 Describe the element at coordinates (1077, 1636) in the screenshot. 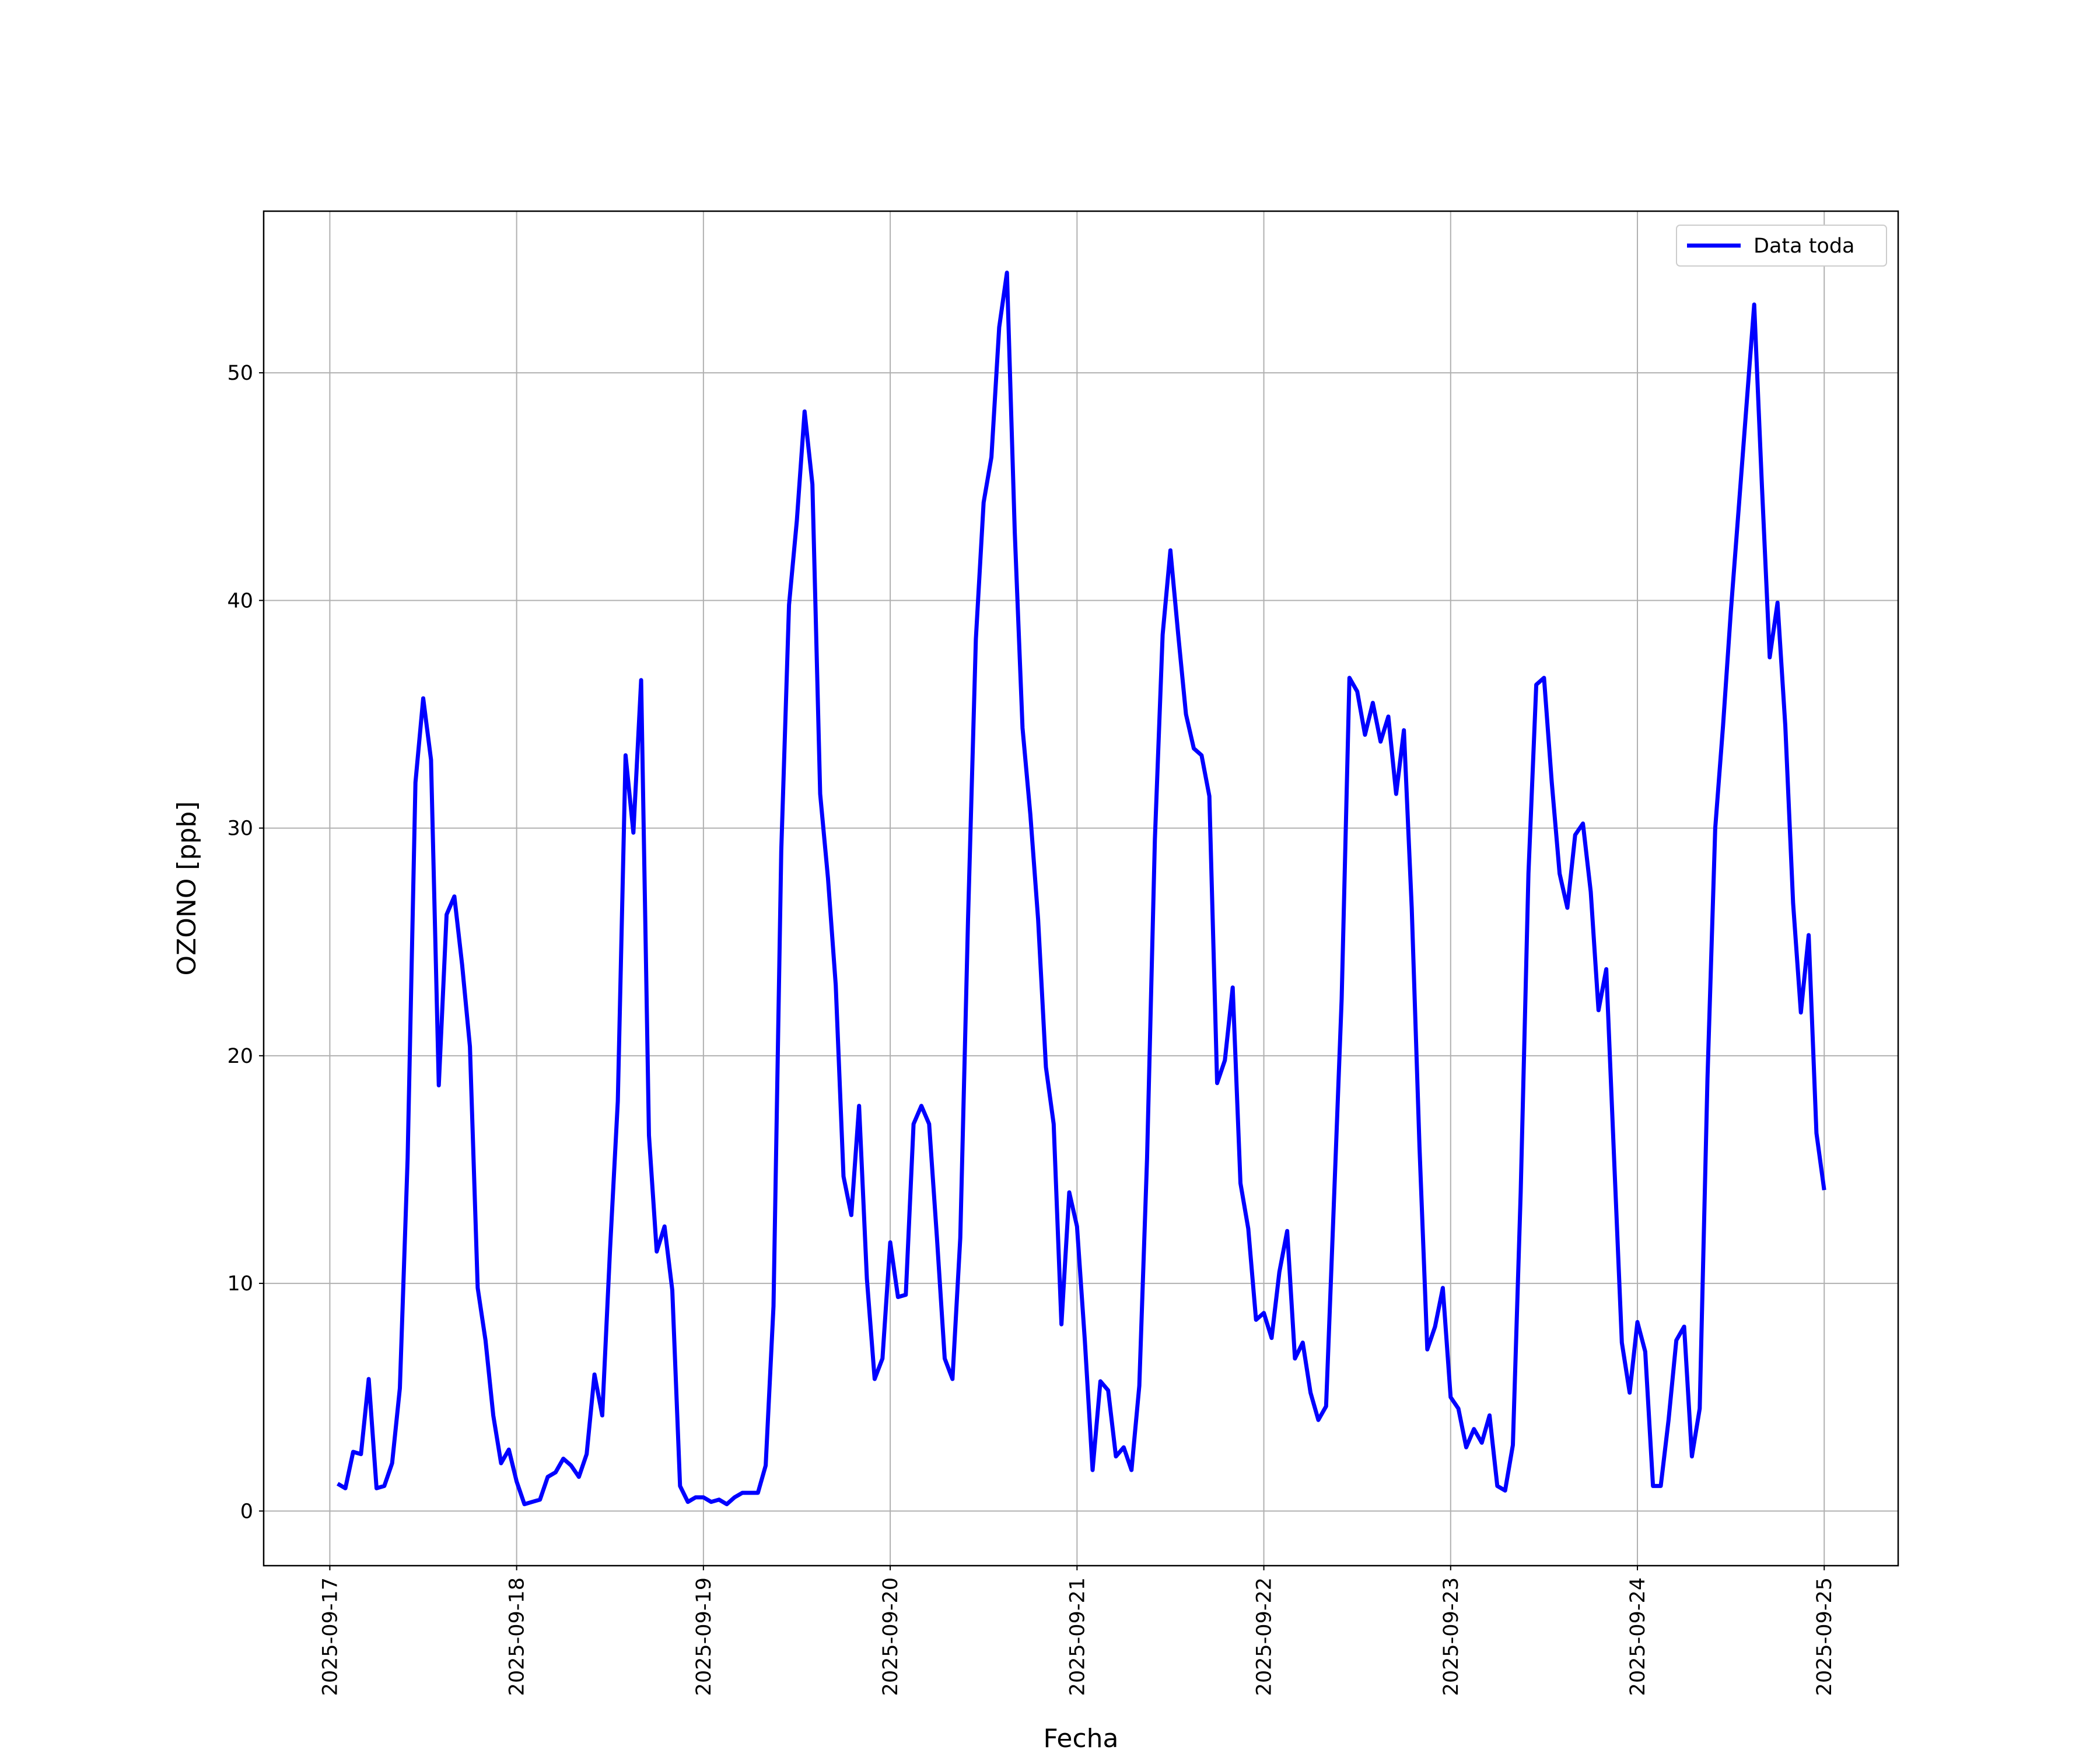

I see `x-tick-label: 2025-09-21` at that location.